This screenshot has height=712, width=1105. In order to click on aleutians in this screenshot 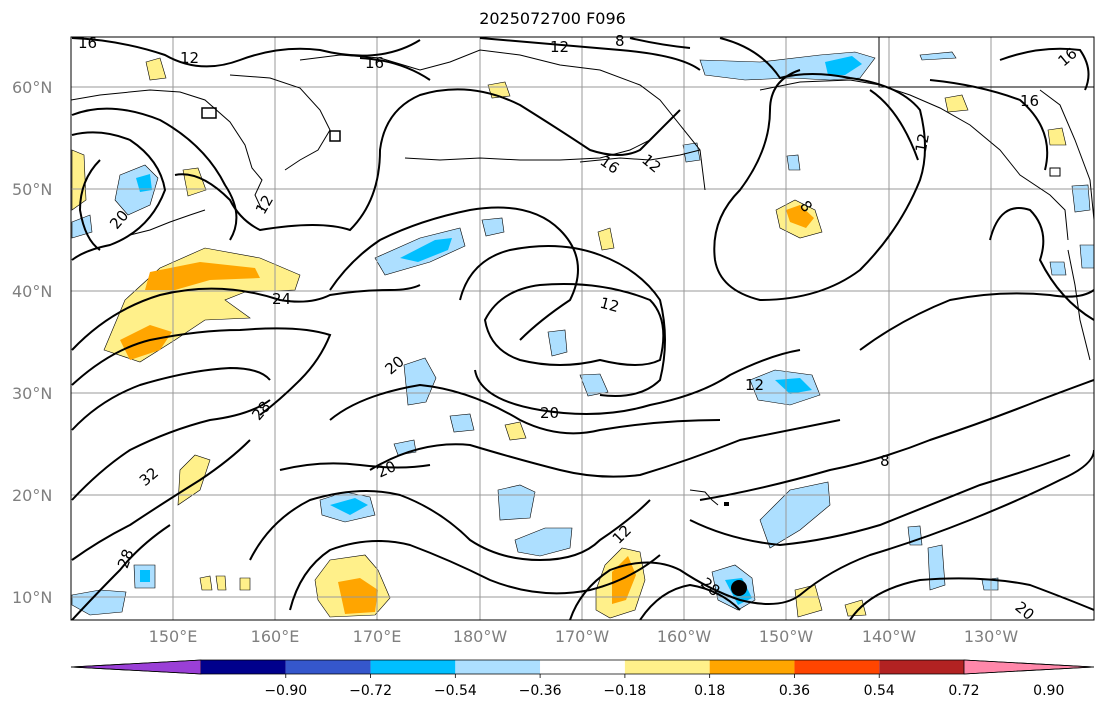, I will do `click(527, 150)`.